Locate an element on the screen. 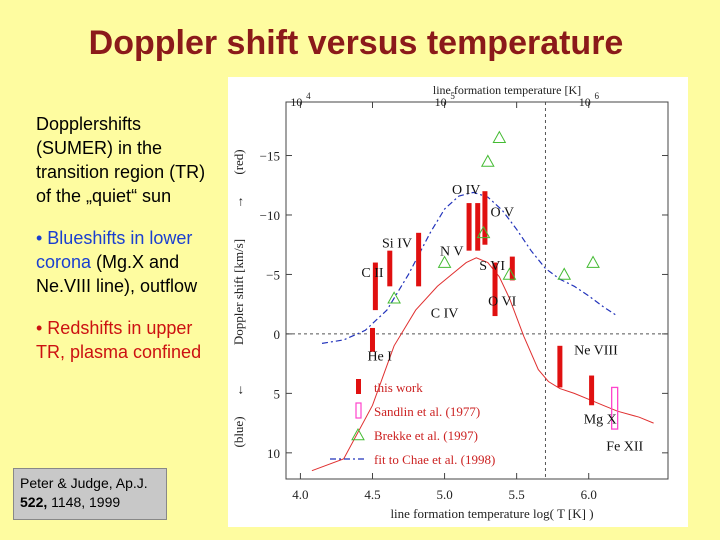  y-axis-label: Doppler shift [km/s] is located at coordinates (238, 292).